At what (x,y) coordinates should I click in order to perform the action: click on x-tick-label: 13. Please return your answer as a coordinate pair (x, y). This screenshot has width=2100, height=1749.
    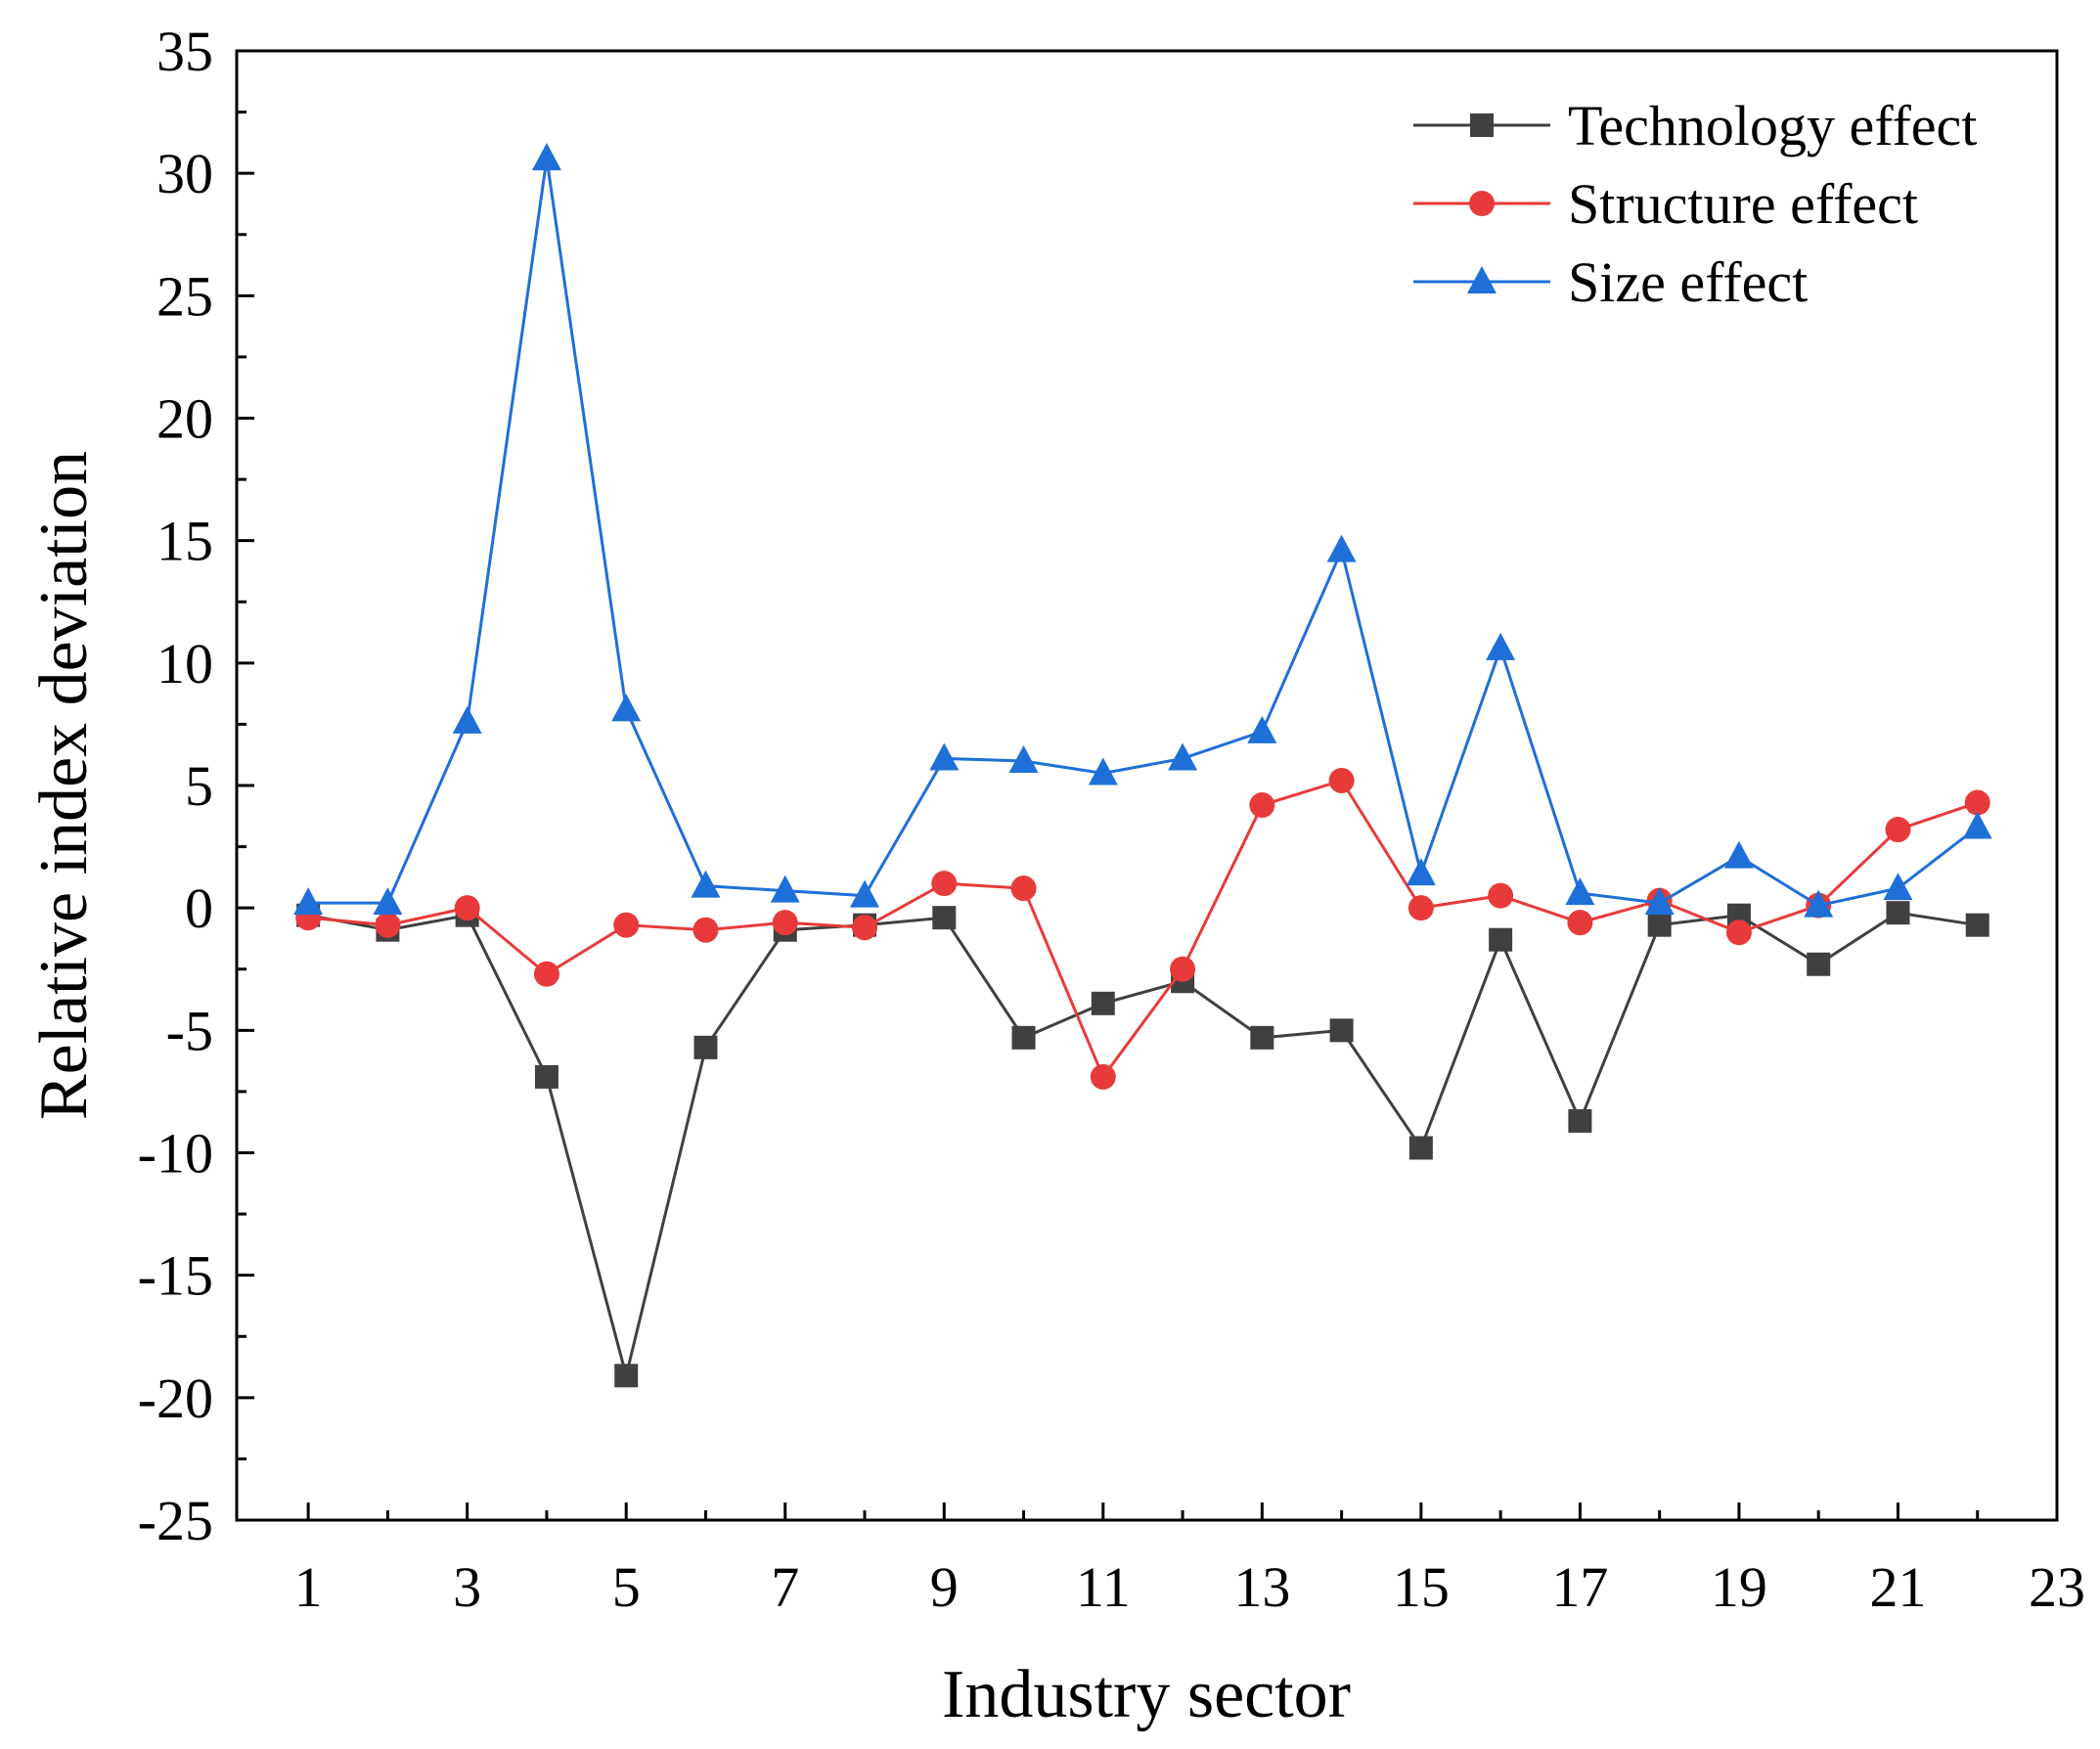
    Looking at the image, I should click on (1261, 1587).